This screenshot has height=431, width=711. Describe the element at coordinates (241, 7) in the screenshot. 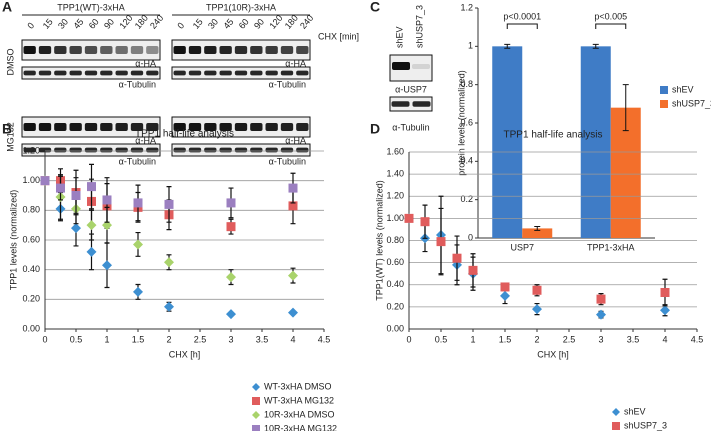

I see `group-label: TPP1(10R)-3xHA` at that location.